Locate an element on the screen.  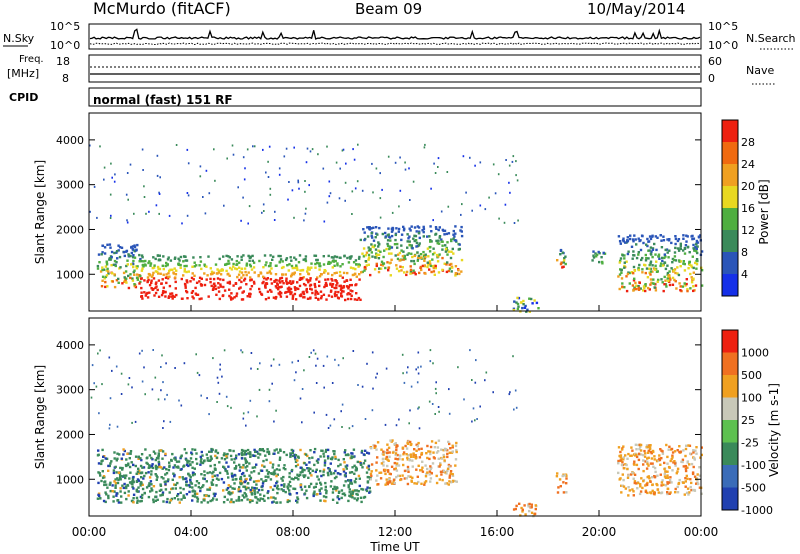
nsky-trace is located at coordinates (395, 34).